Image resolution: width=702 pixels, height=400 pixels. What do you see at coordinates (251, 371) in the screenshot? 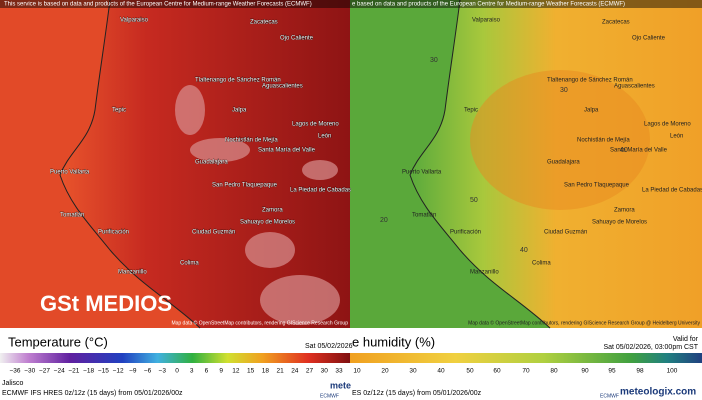
I see `temperature-tick: 15` at bounding box center [251, 371].